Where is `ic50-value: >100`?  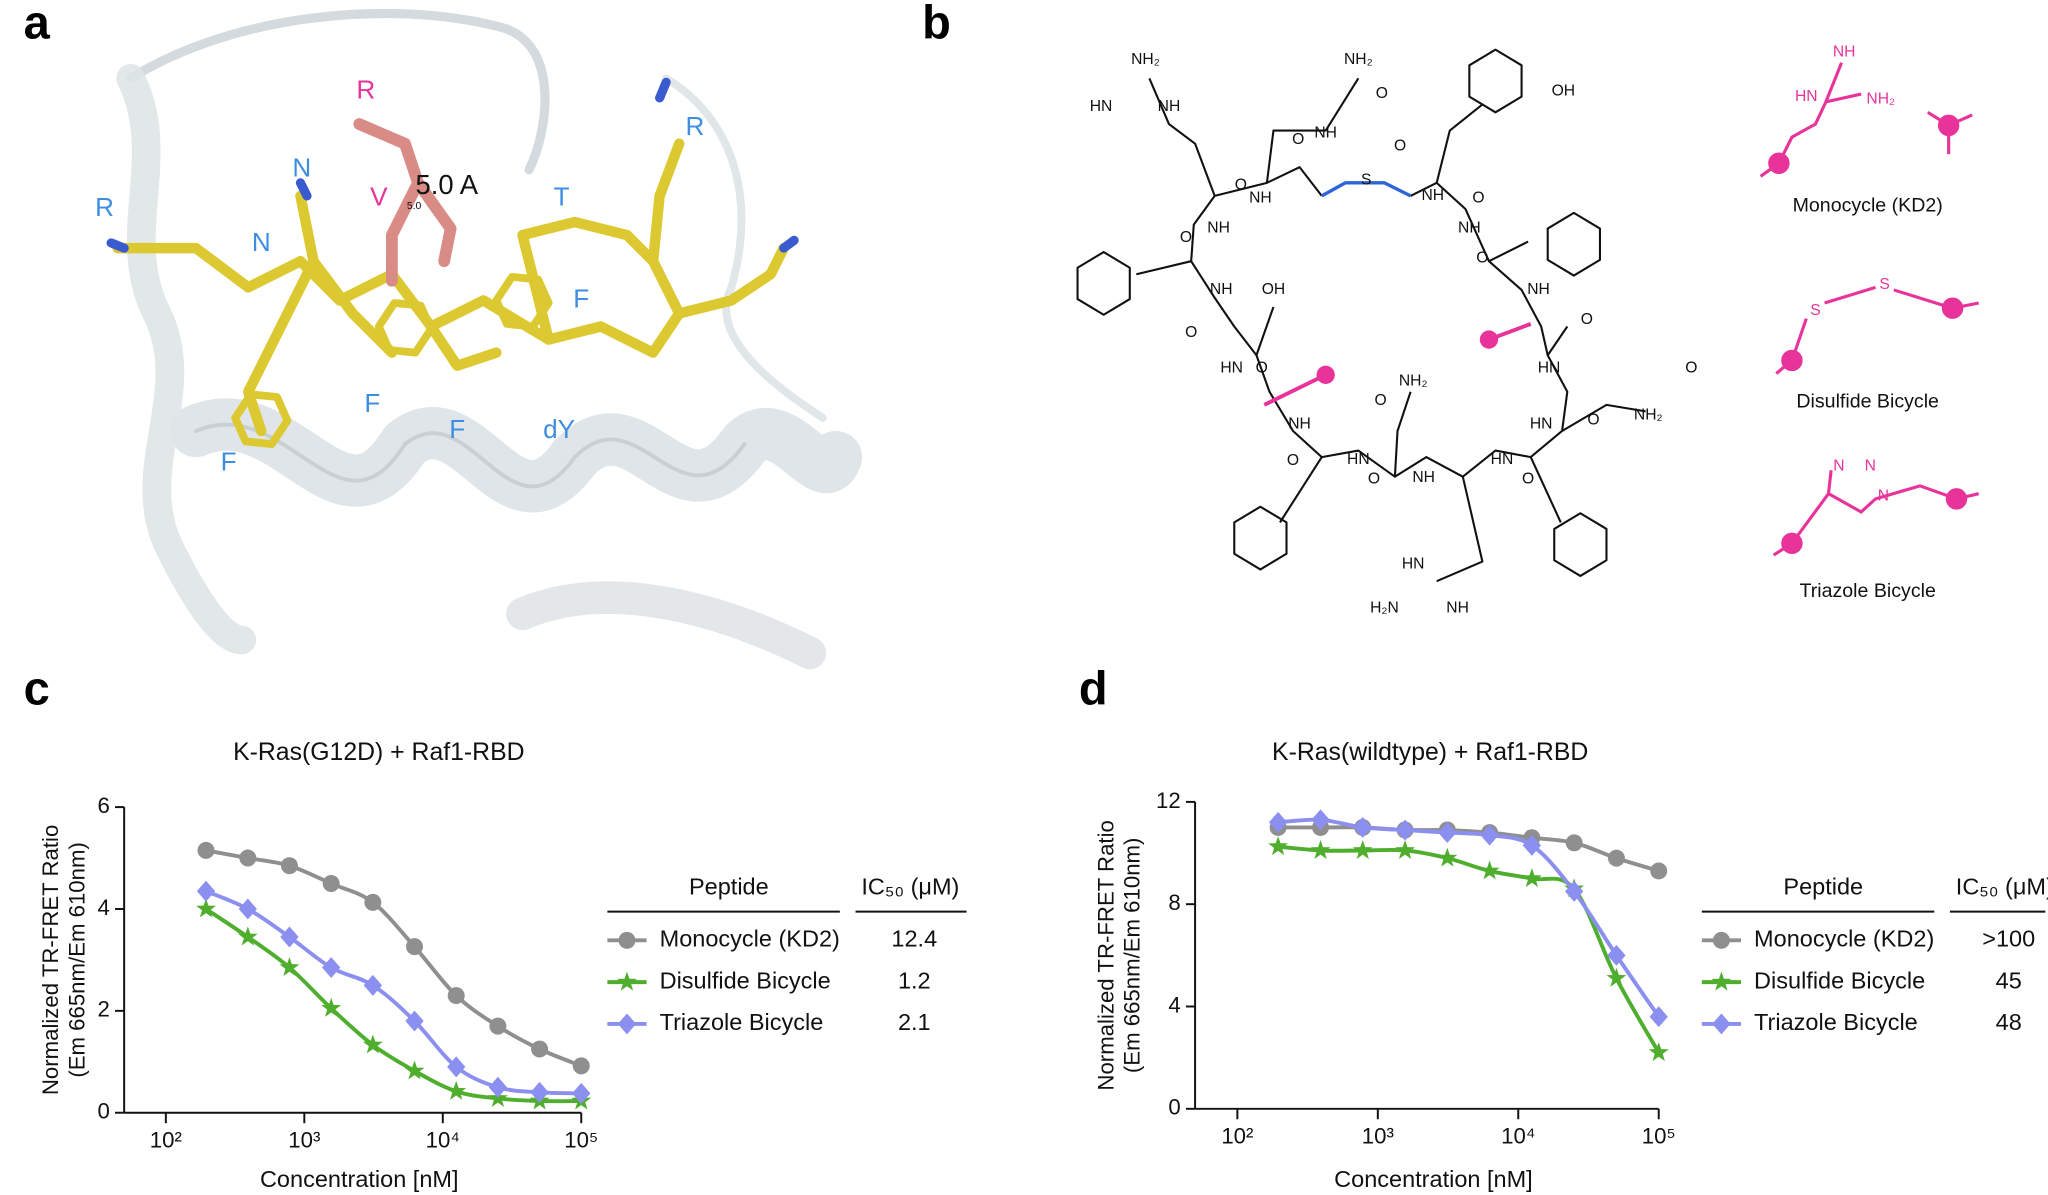
ic50-value: >100 is located at coordinates (2008, 939).